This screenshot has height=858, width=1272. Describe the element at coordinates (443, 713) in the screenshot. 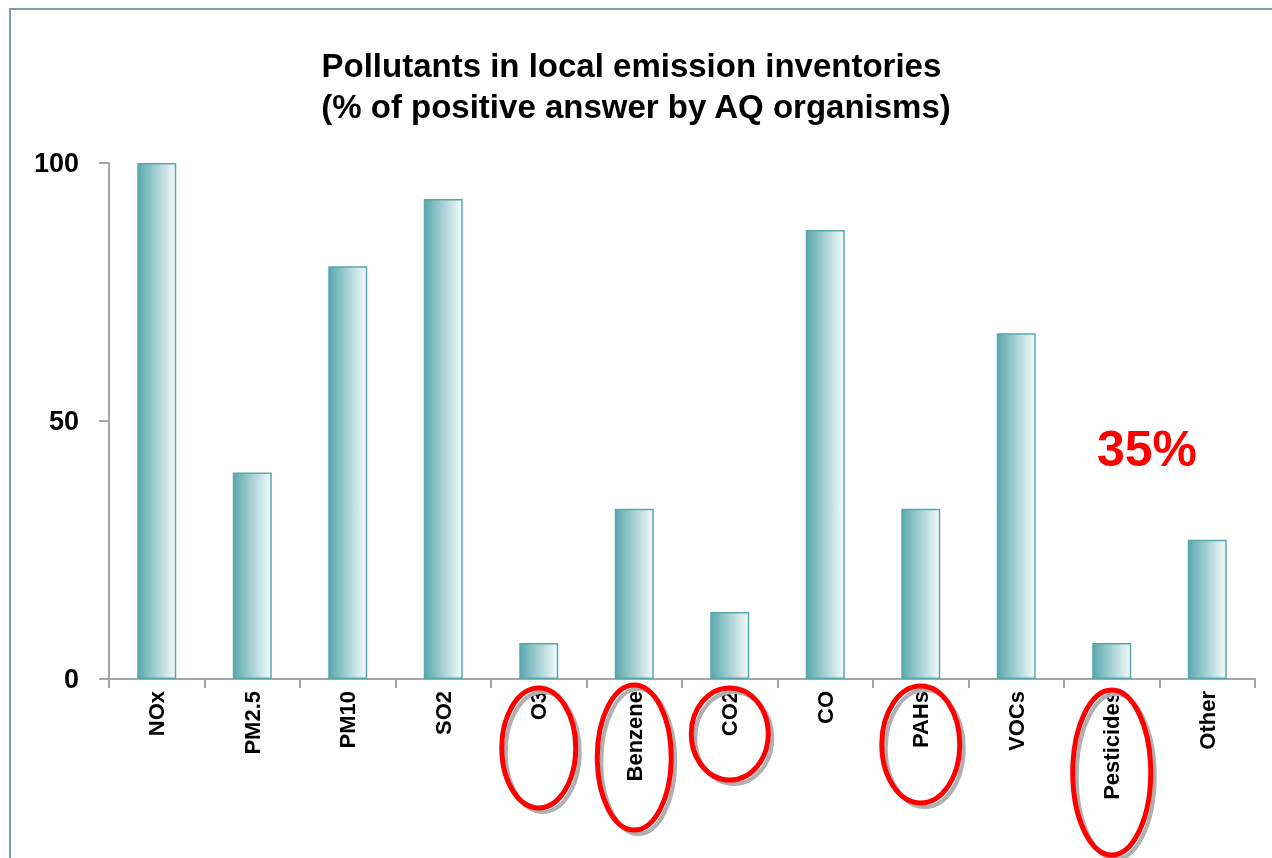

I see `x-tick-label: SO2` at that location.